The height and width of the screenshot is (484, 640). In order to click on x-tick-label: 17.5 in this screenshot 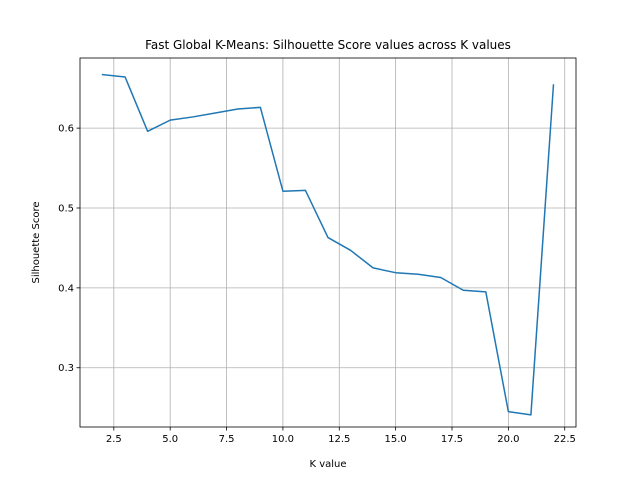, I will do `click(452, 439)`.